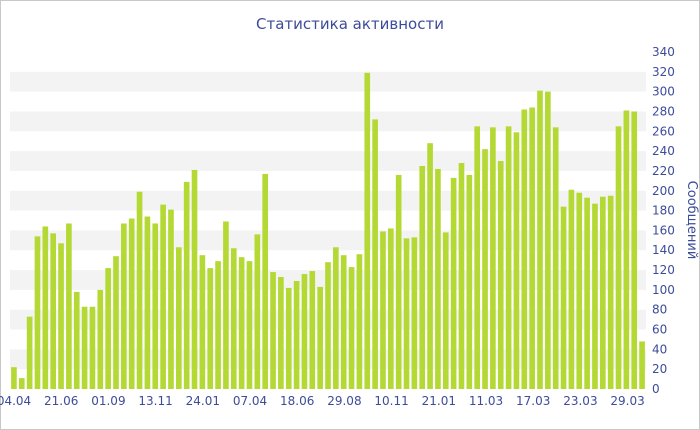 The width and height of the screenshot is (700, 430). Describe the element at coordinates (659, 330) in the screenshot. I see `y-tick-label: 60` at that location.